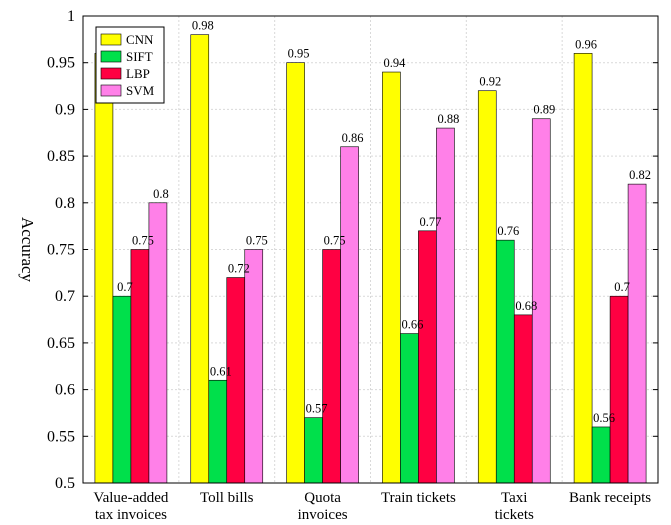  Describe the element at coordinates (610, 498) in the screenshot. I see `x-category-label: Bank receipts` at that location.